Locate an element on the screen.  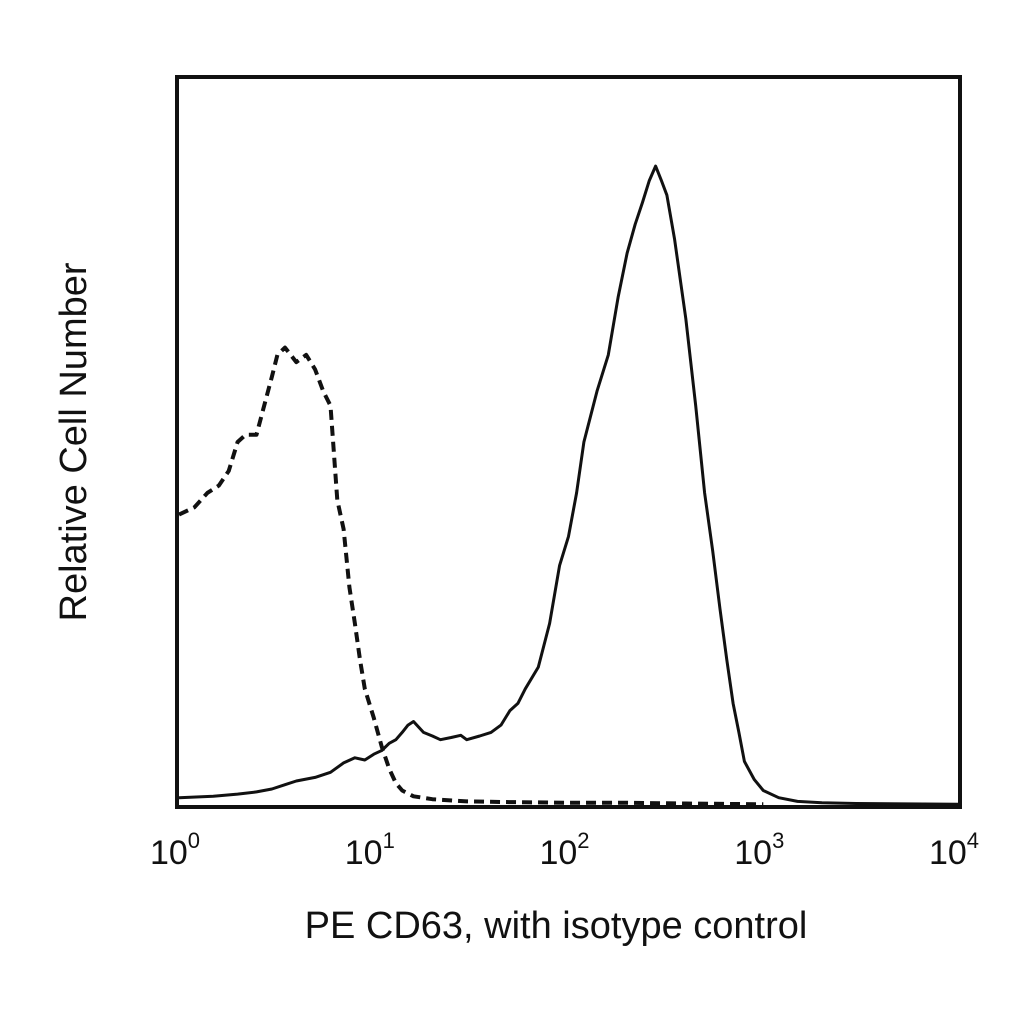
x-tick-label: 10⁴ is located at coordinates (954, 850).